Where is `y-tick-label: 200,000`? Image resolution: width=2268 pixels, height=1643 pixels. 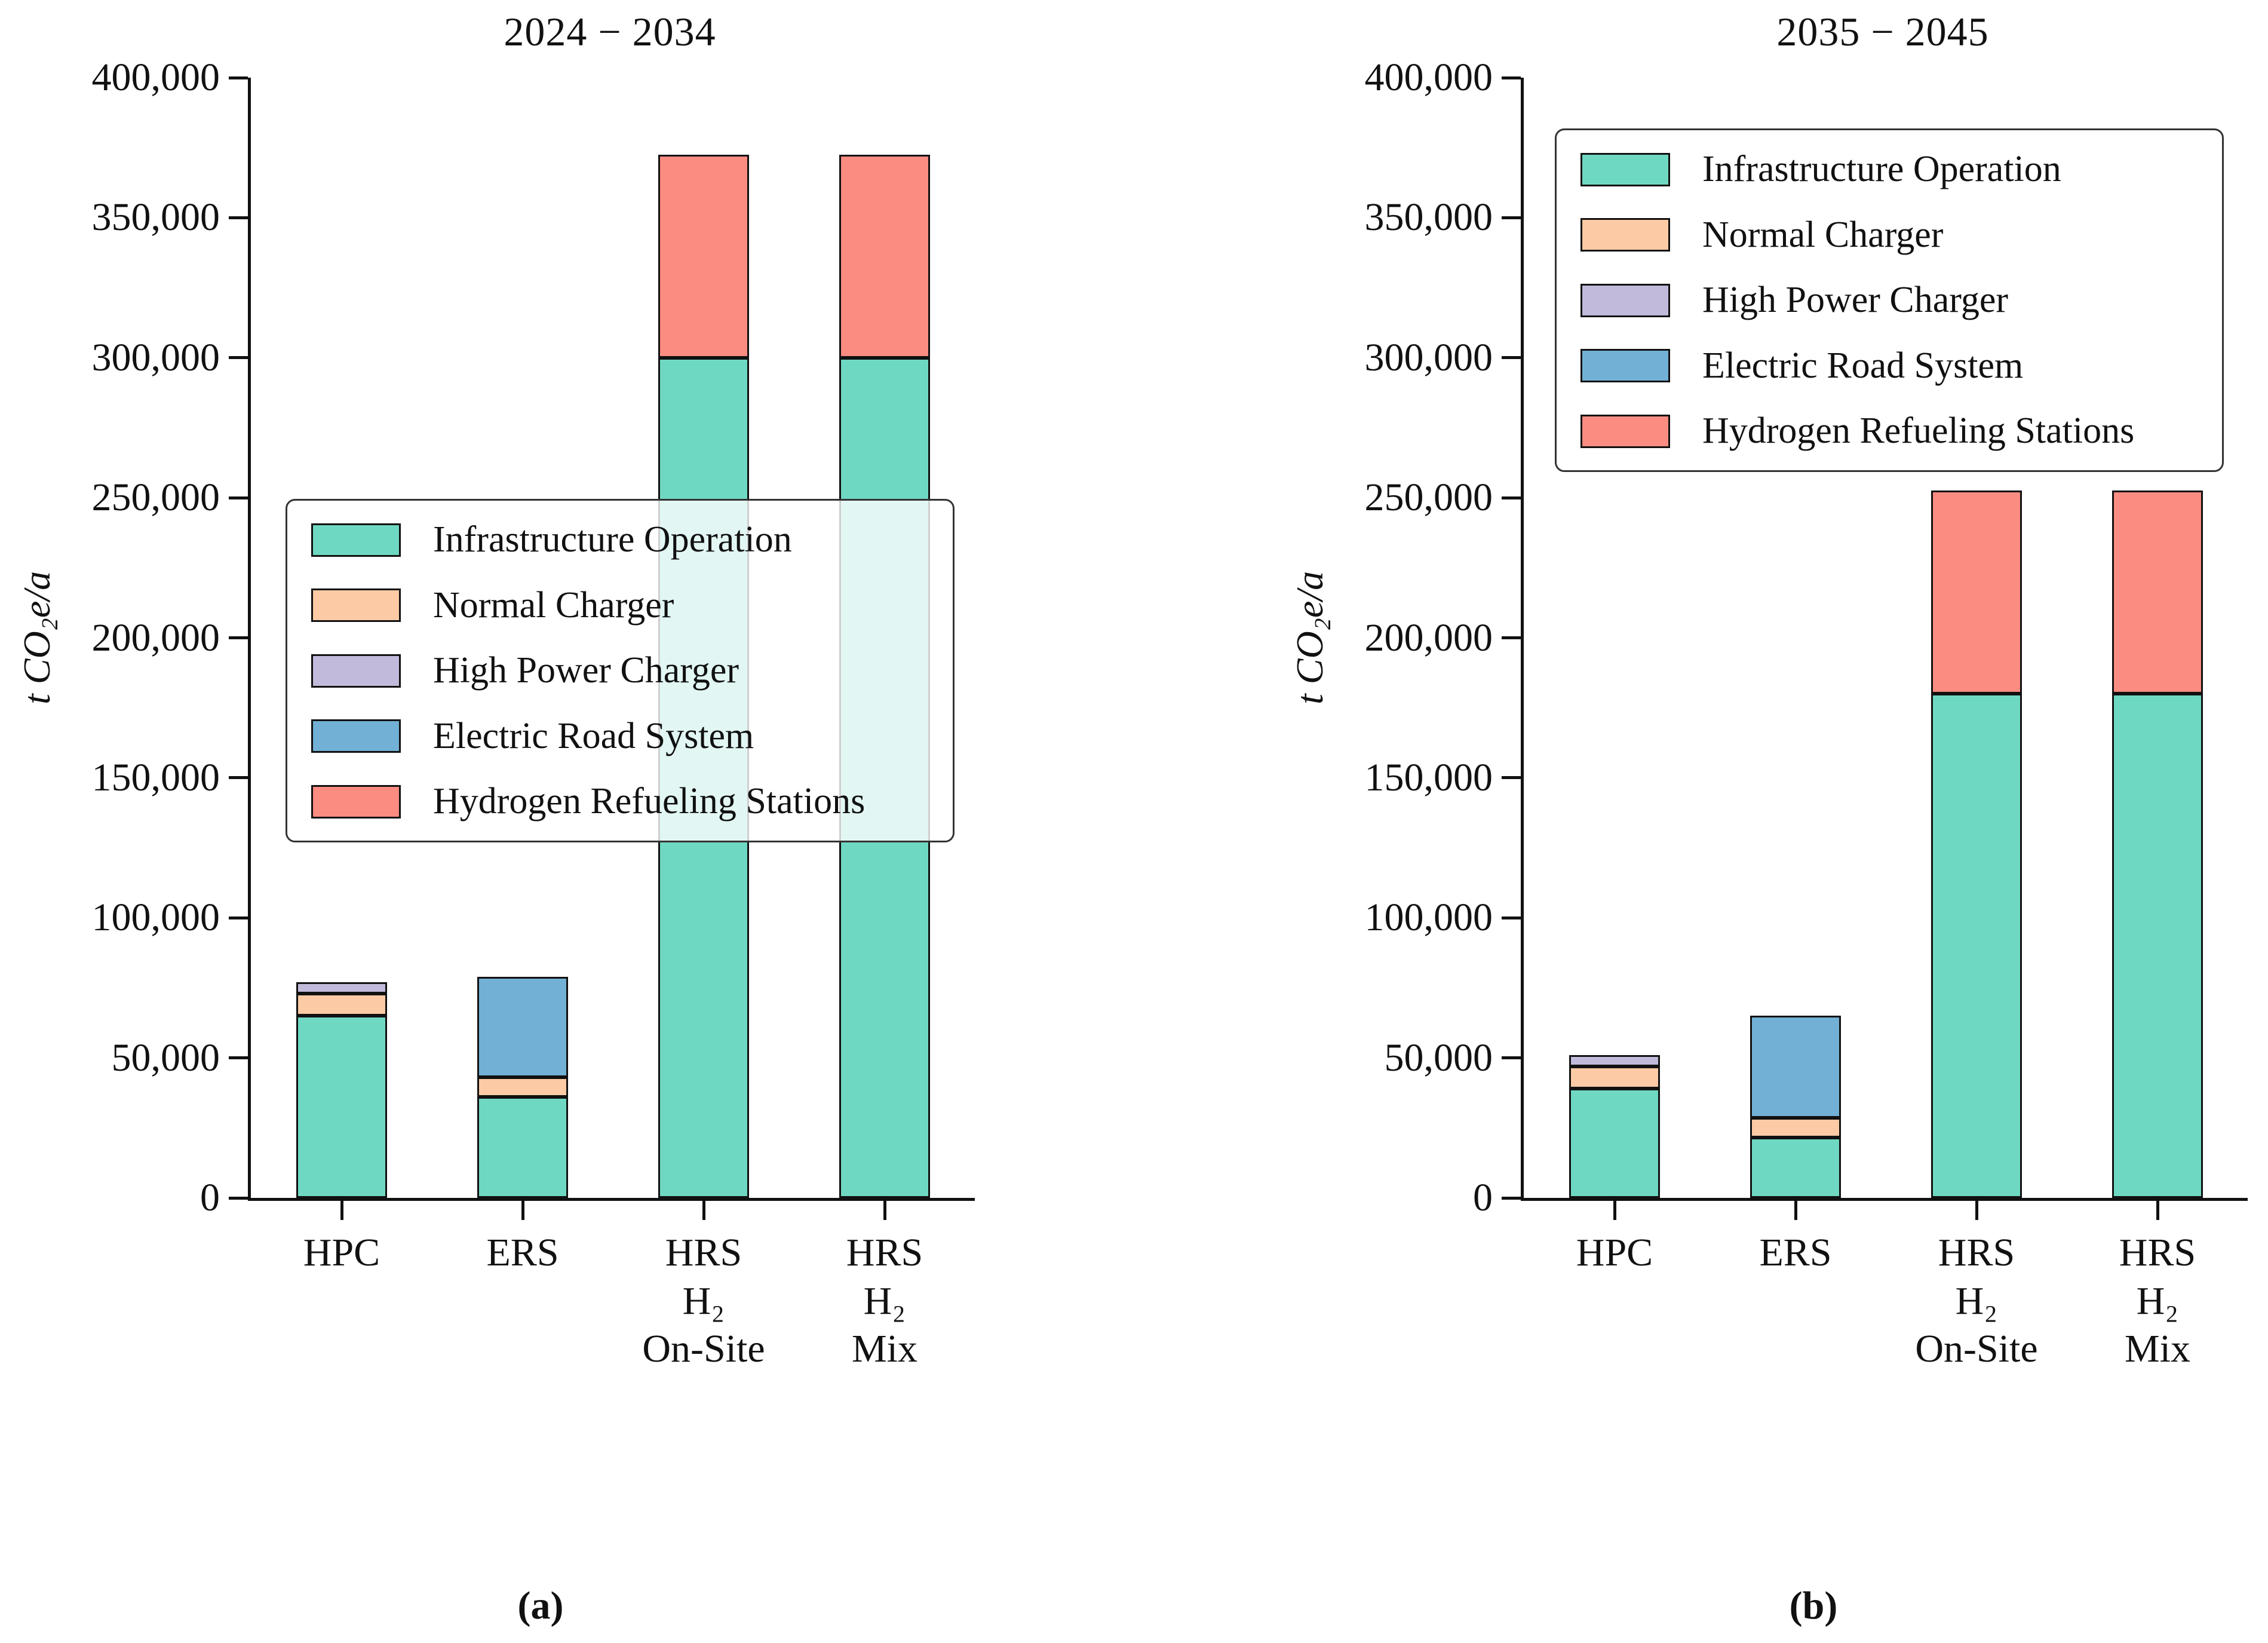
y-tick-label: 200,000 is located at coordinates (1428, 637).